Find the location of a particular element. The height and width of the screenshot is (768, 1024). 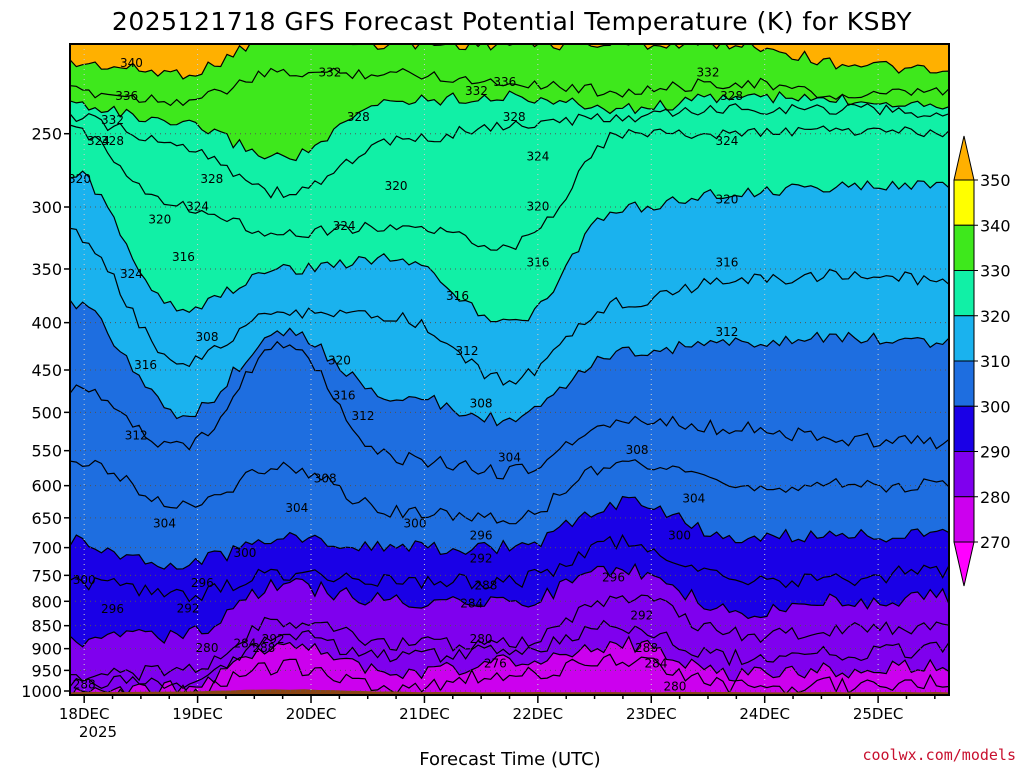

x-axis-year: 2025 is located at coordinates (98, 732).